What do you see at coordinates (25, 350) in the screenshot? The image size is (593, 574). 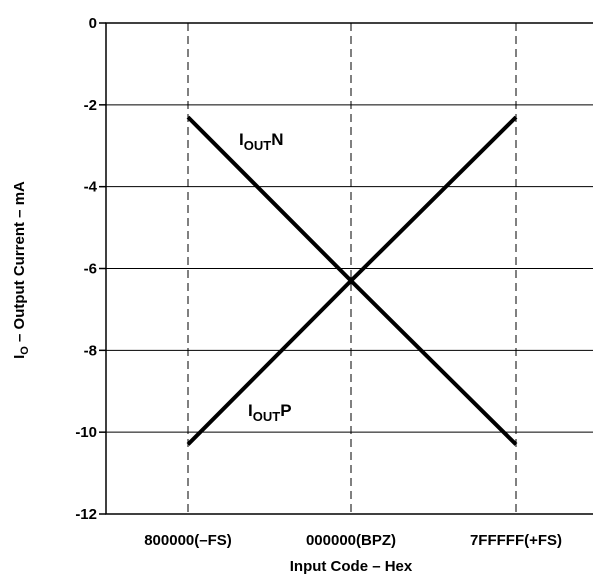 I see `y-axis-title-subscript: O` at bounding box center [25, 350].